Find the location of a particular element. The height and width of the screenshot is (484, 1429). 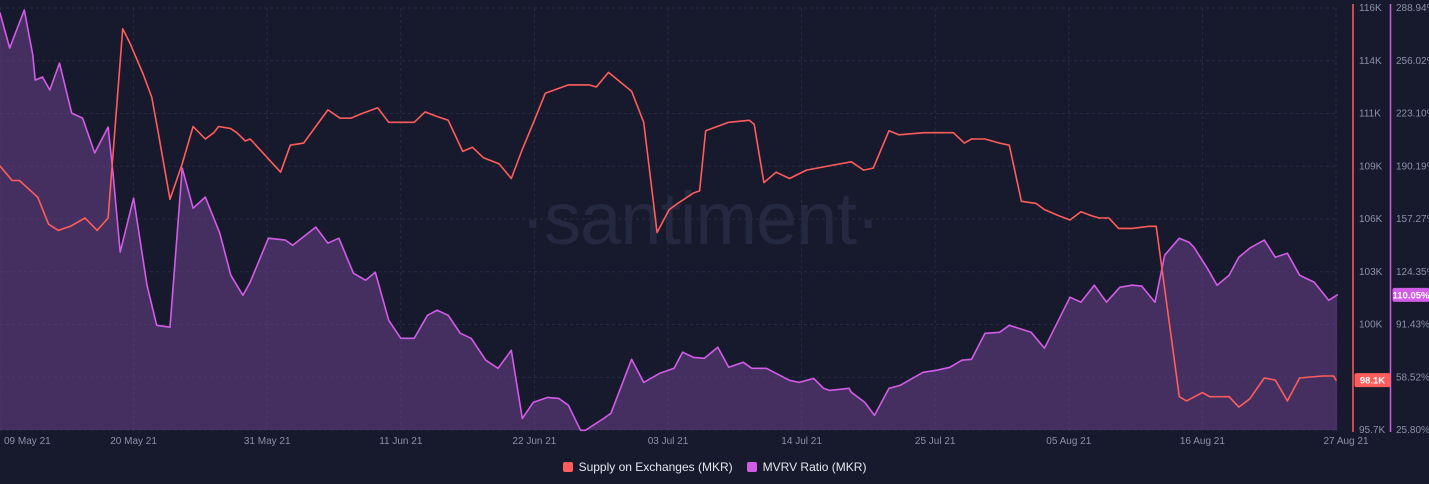

mvrv-tick-label: 124.35% is located at coordinates (1412, 272).